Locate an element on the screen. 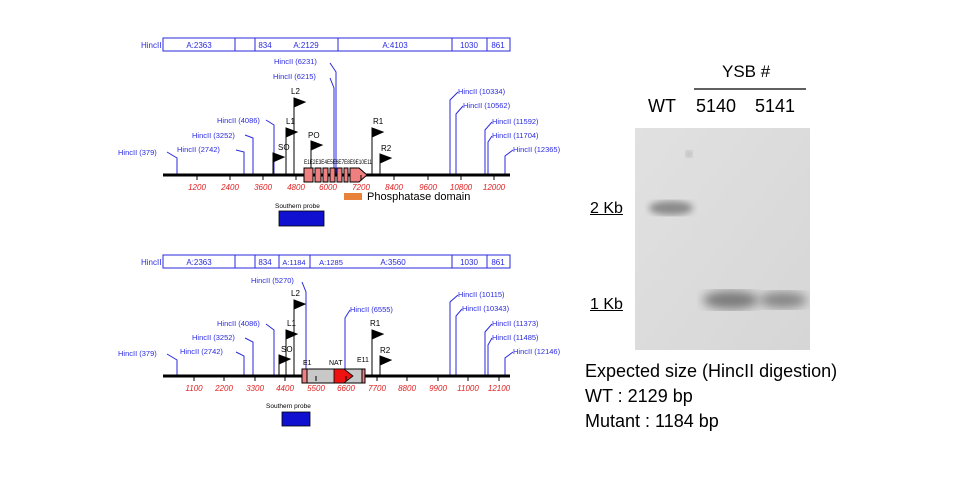 The height and width of the screenshot is (480, 960). top-tick-label: 12000 is located at coordinates (494, 187).